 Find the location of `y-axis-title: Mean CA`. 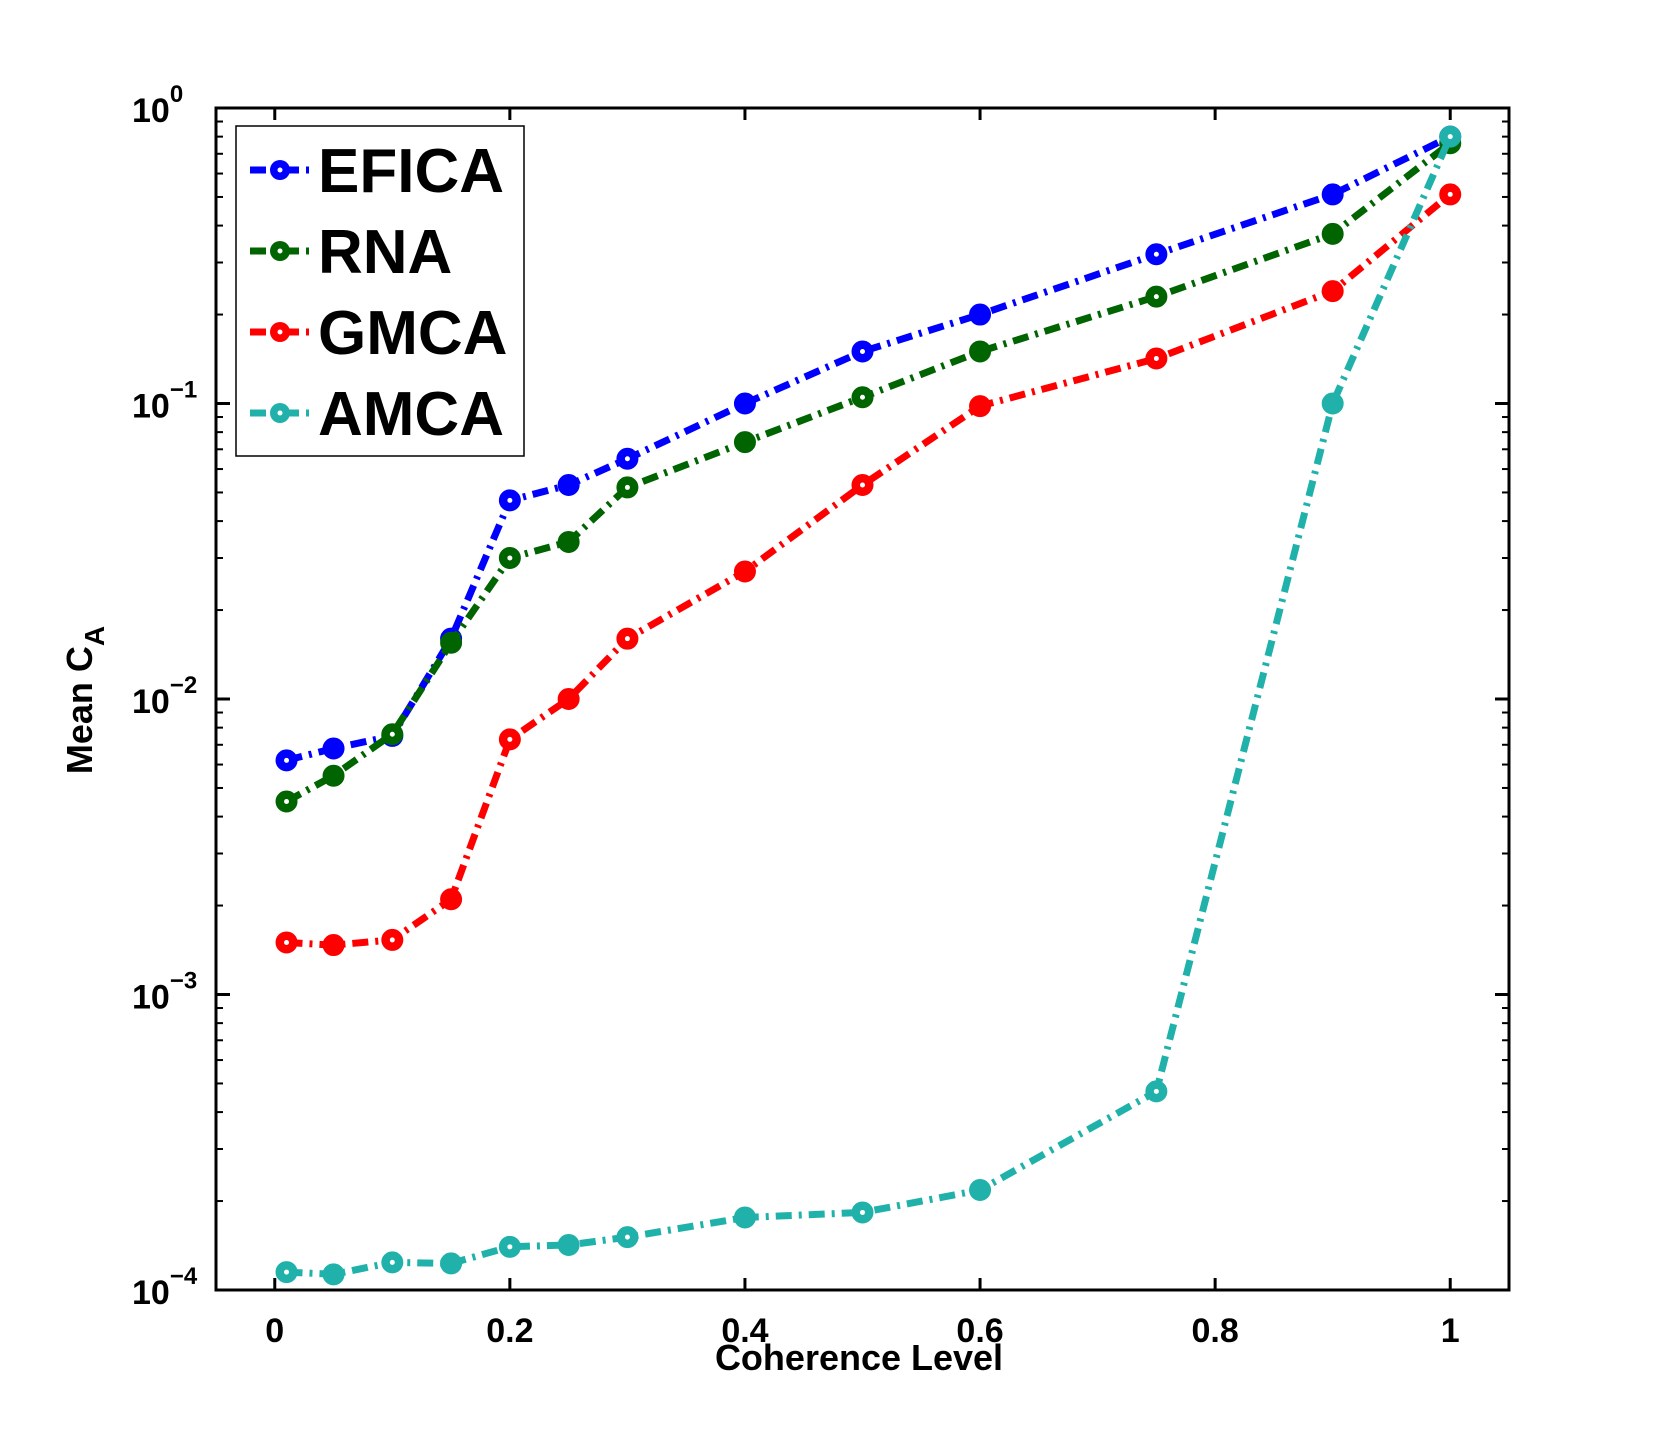

y-axis-title: Mean CA is located at coordinates (84, 700).